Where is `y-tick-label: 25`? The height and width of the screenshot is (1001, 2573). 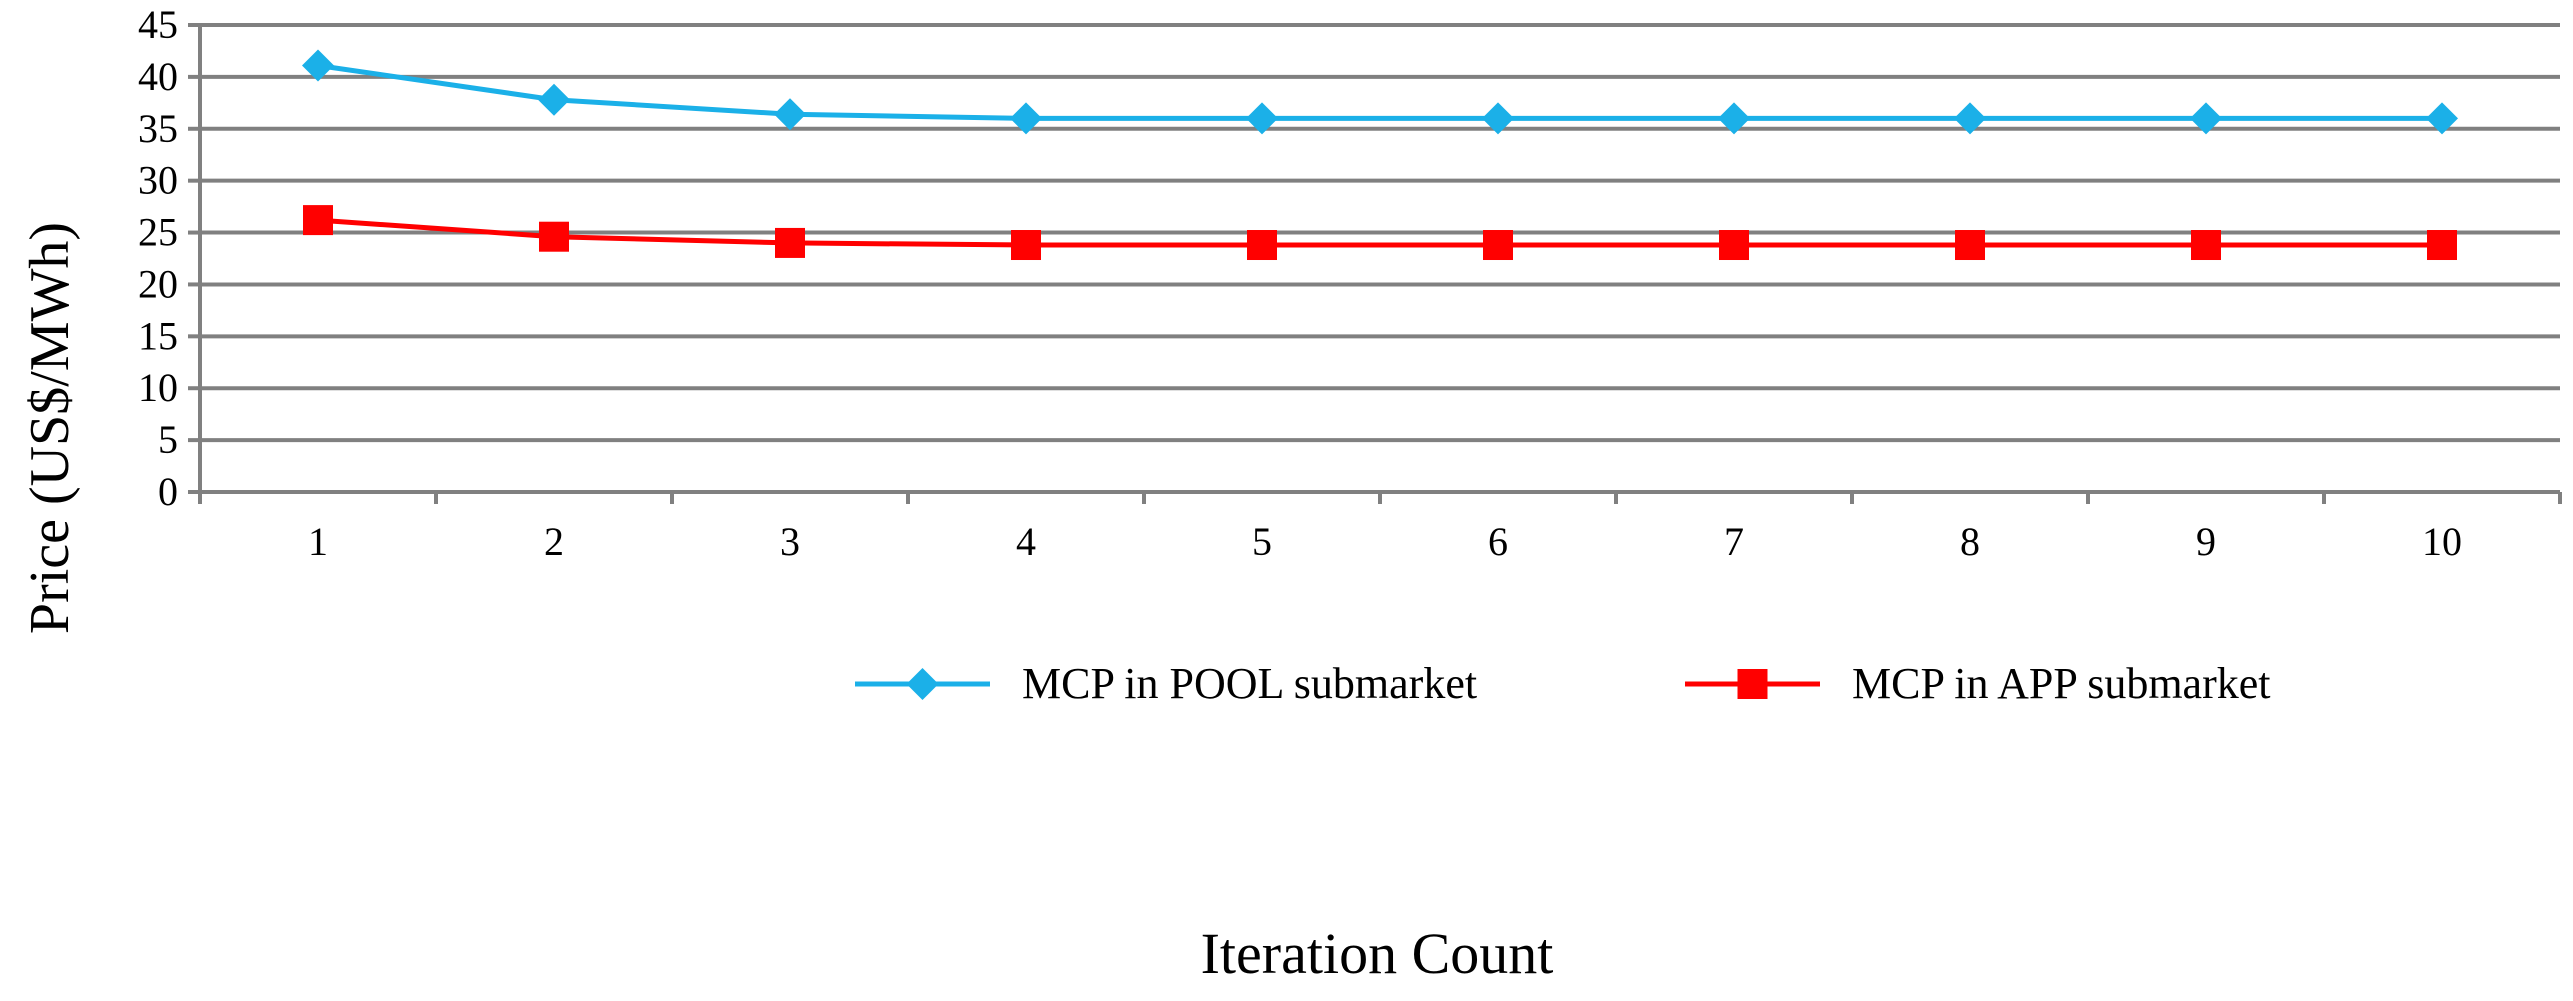 y-tick-label: 25 is located at coordinates (158, 232).